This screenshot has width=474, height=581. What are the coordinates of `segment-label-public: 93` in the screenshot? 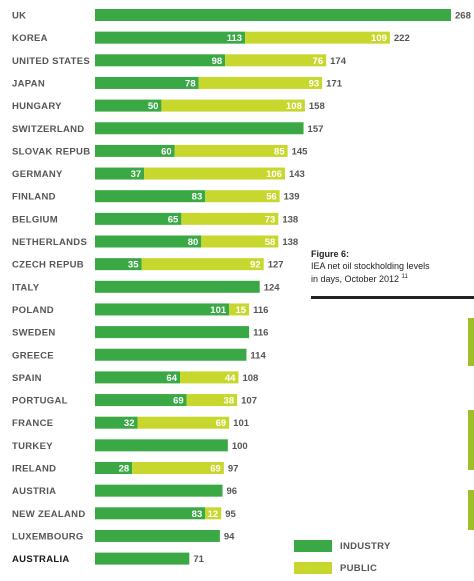 It's located at (314, 83).